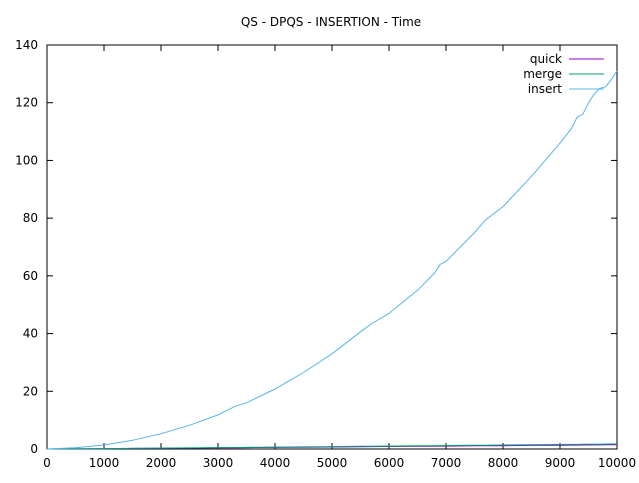  What do you see at coordinates (47, 463) in the screenshot?
I see `x-tick-label: 0` at bounding box center [47, 463].